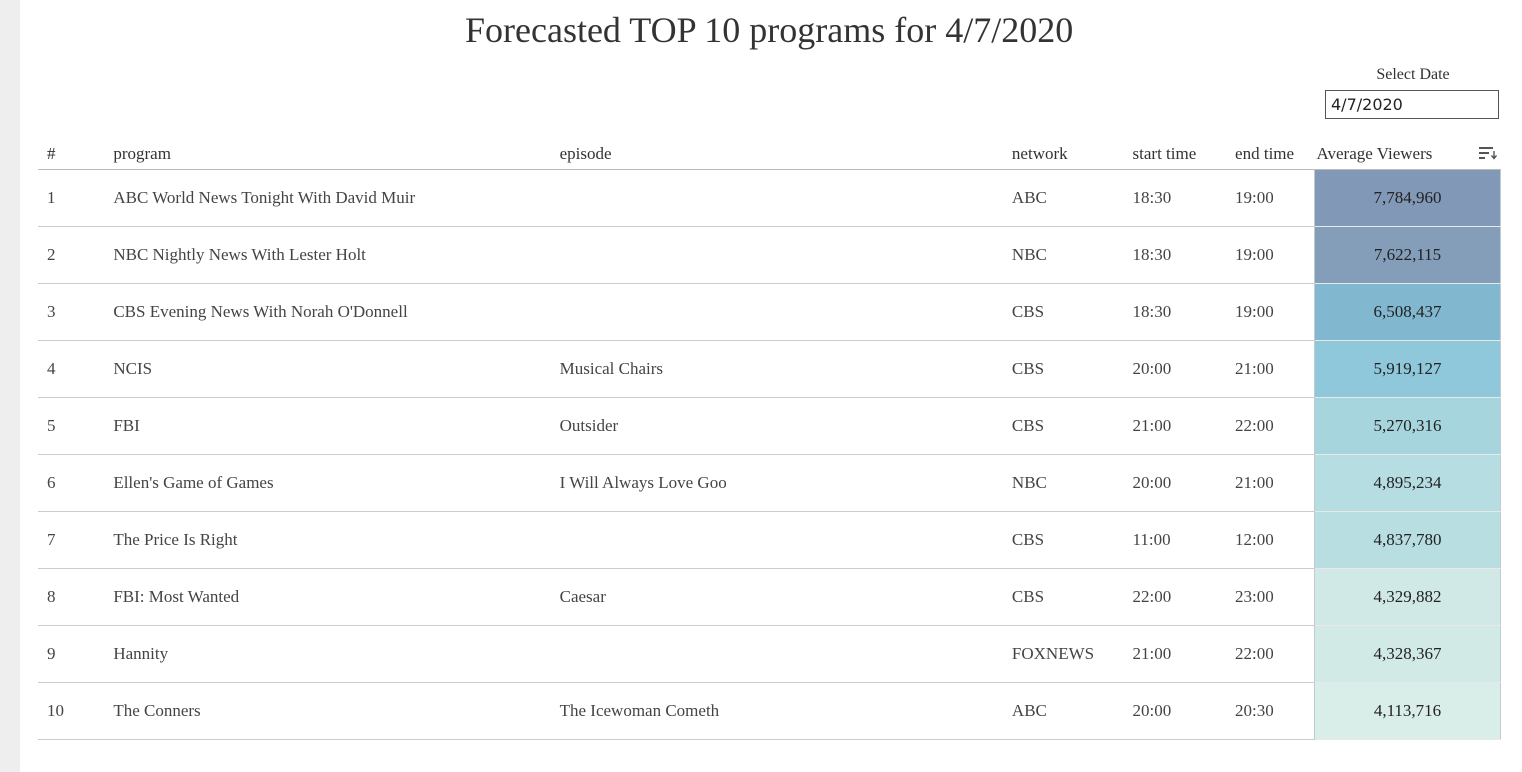 Image resolution: width=1522 pixels, height=772 pixels. I want to click on cell-episode: Musical Chairs, so click(776, 369).